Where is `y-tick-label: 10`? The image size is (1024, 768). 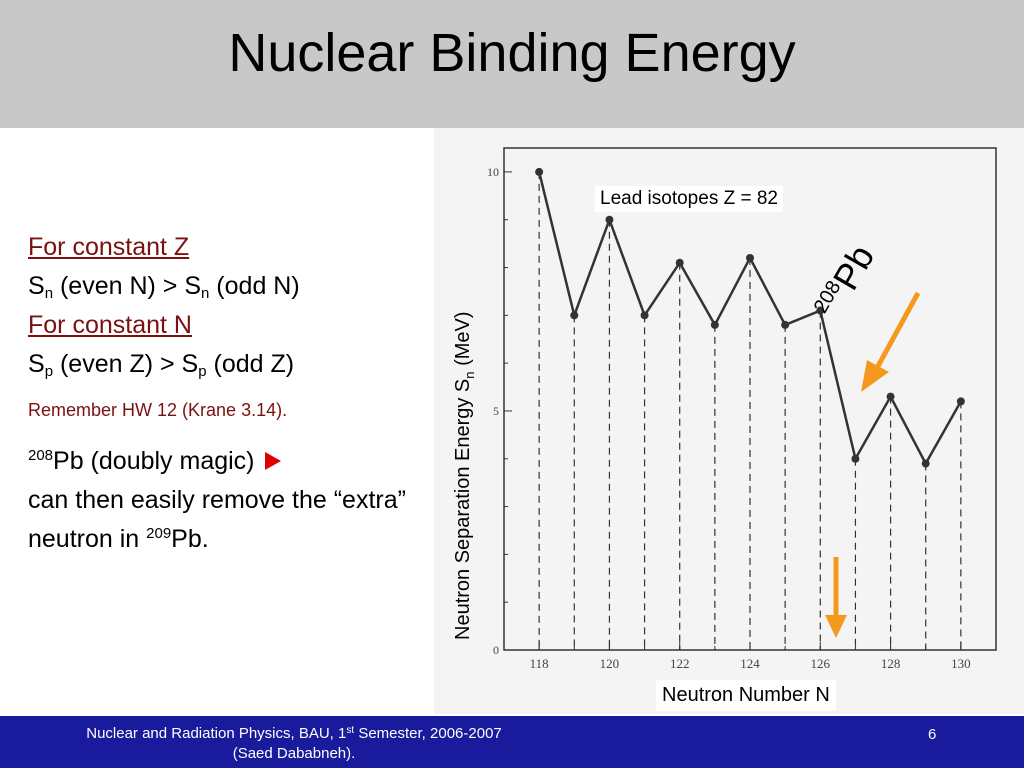 y-tick-label: 10 is located at coordinates (493, 172).